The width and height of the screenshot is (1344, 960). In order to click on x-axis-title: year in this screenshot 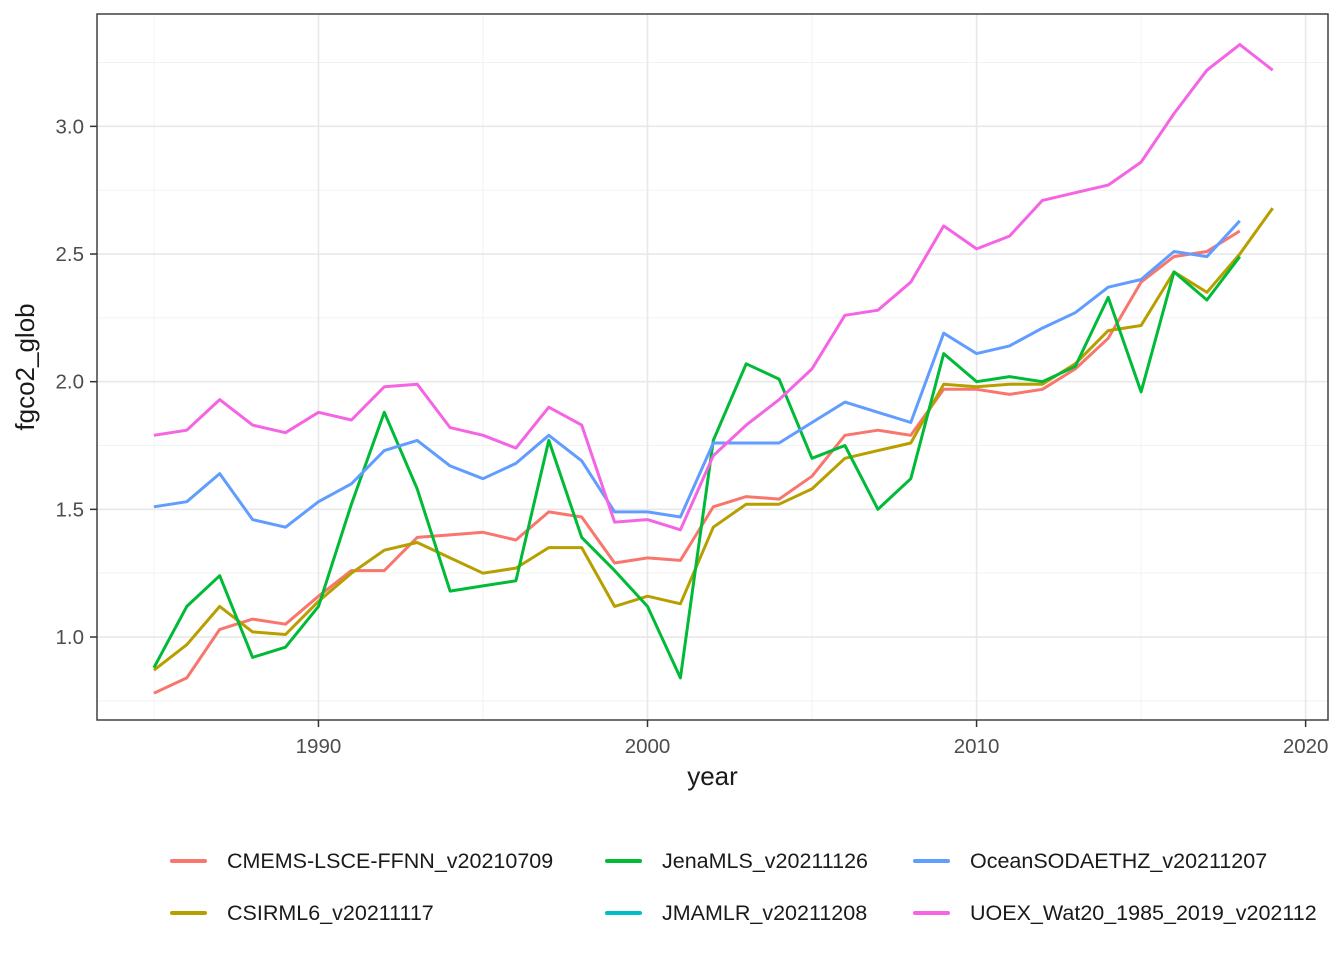, I will do `click(712, 776)`.